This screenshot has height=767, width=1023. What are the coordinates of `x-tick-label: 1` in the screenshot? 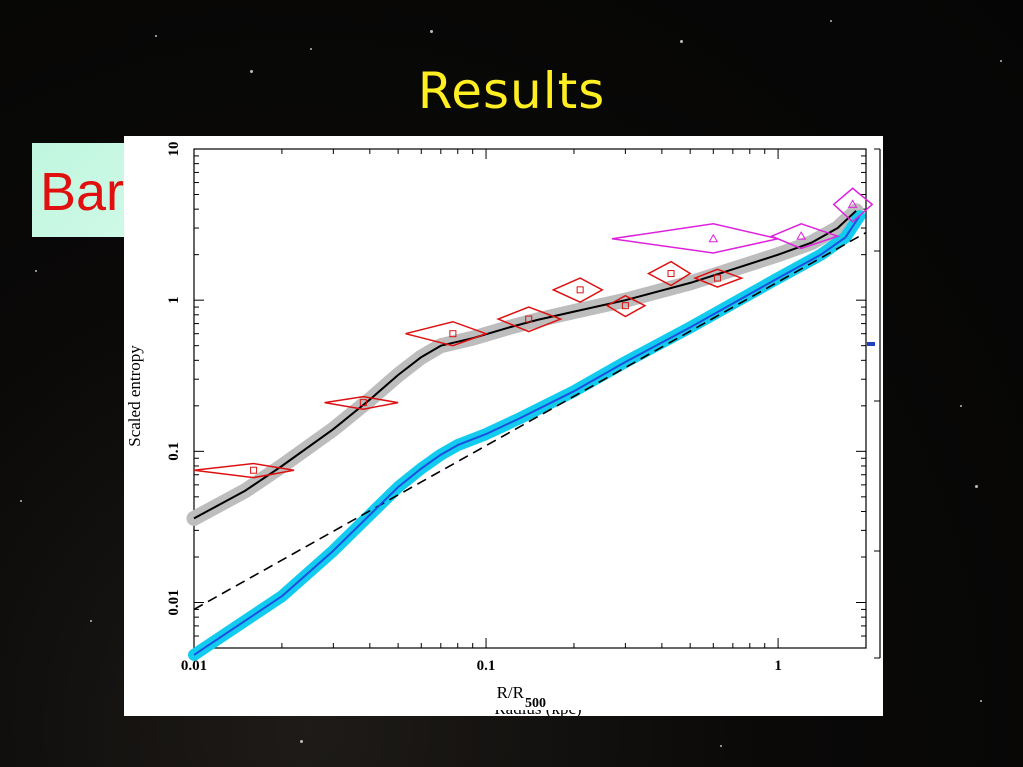 It's located at (778, 666).